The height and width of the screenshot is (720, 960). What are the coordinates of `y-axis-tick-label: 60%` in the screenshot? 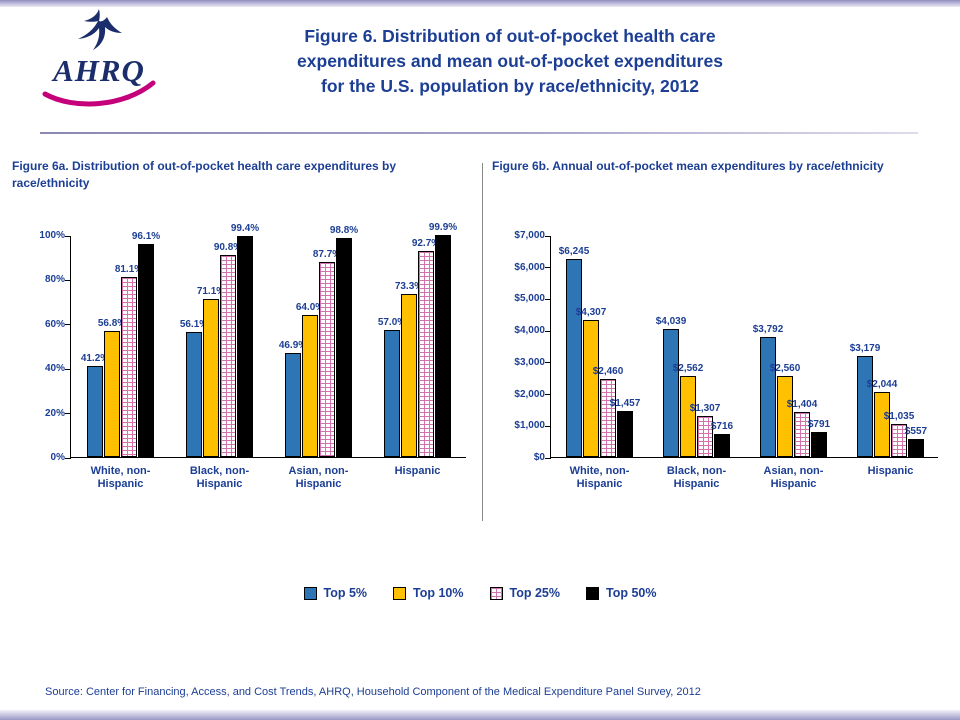 It's located at (54, 324).